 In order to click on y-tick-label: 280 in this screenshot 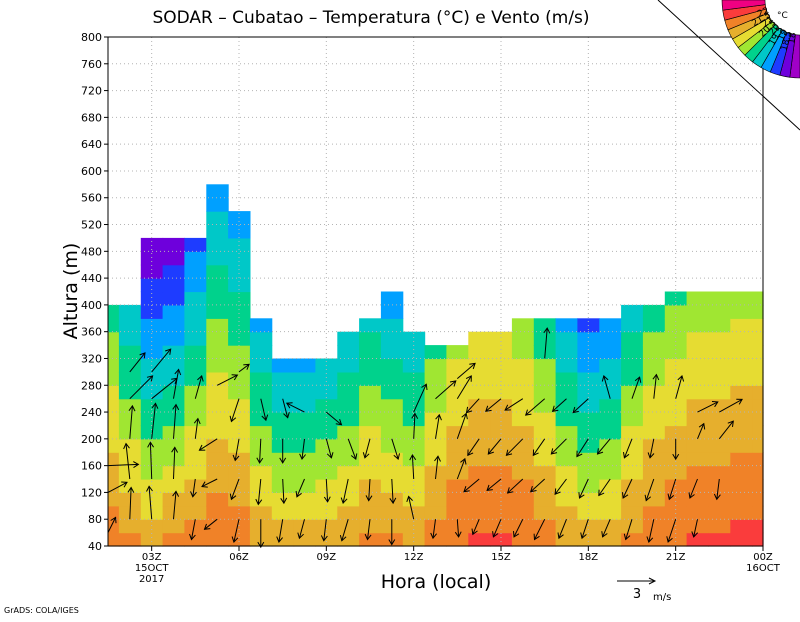, I will do `click(91, 385)`.